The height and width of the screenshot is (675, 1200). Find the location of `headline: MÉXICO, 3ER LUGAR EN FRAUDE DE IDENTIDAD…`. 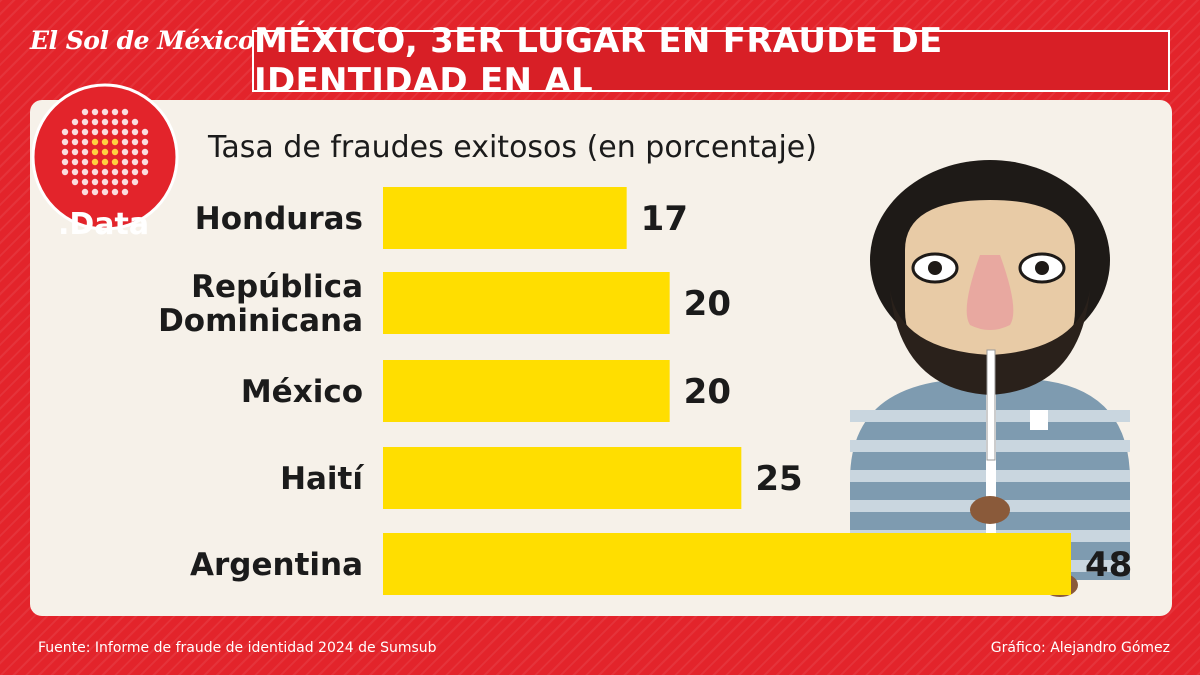

headline: MÉXICO, 3ER LUGAR EN FRAUDE DE IDENTIDAD… is located at coordinates (598, 61).